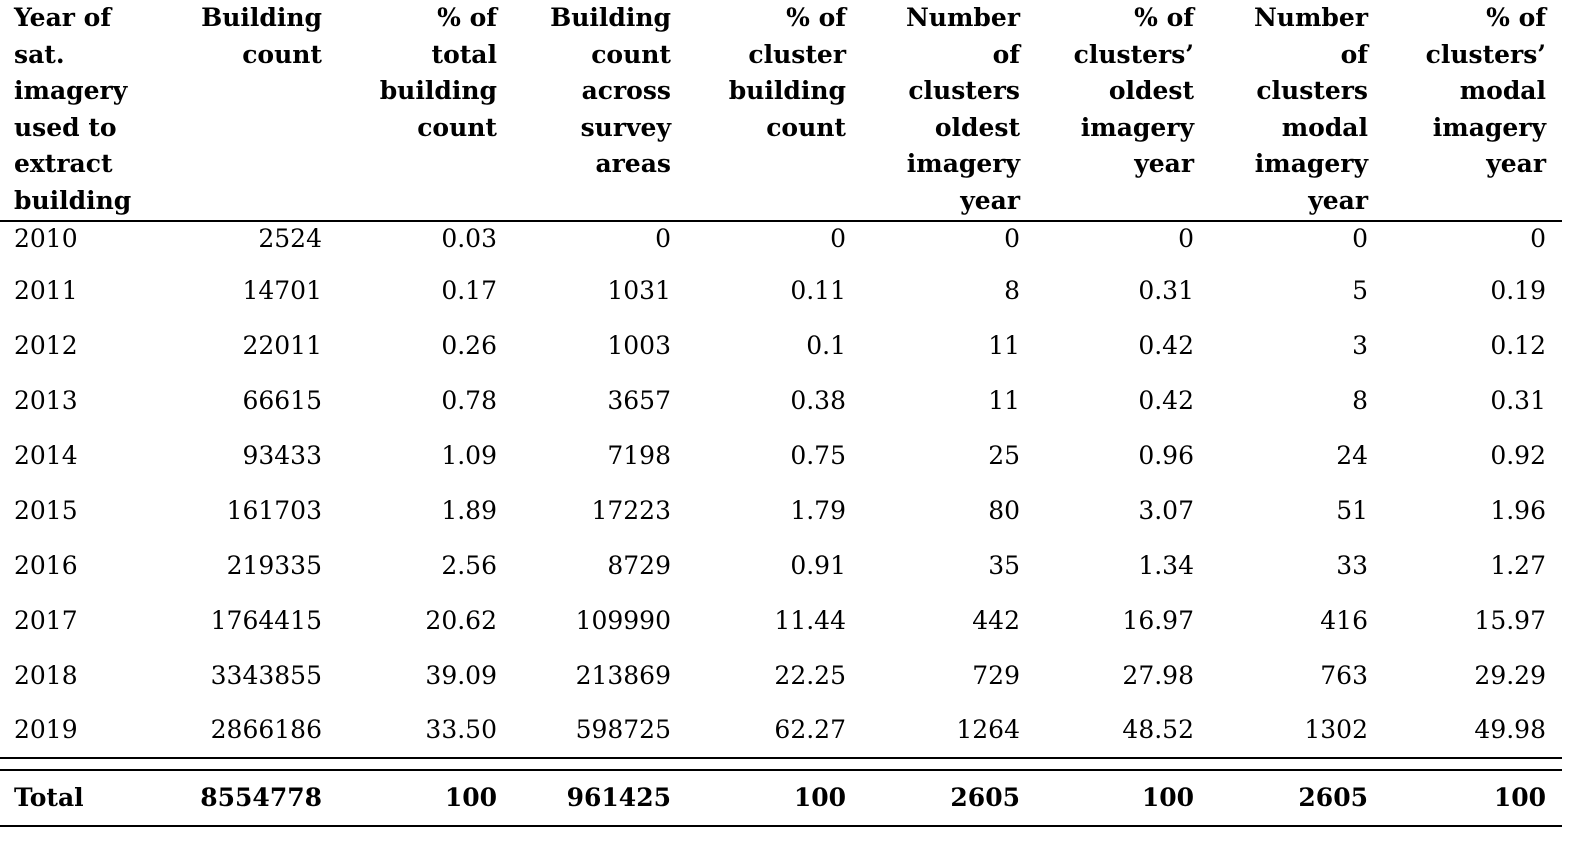 This screenshot has width=1585, height=849. Describe the element at coordinates (1004, 565) in the screenshot. I see `value-cell: 35` at that location.